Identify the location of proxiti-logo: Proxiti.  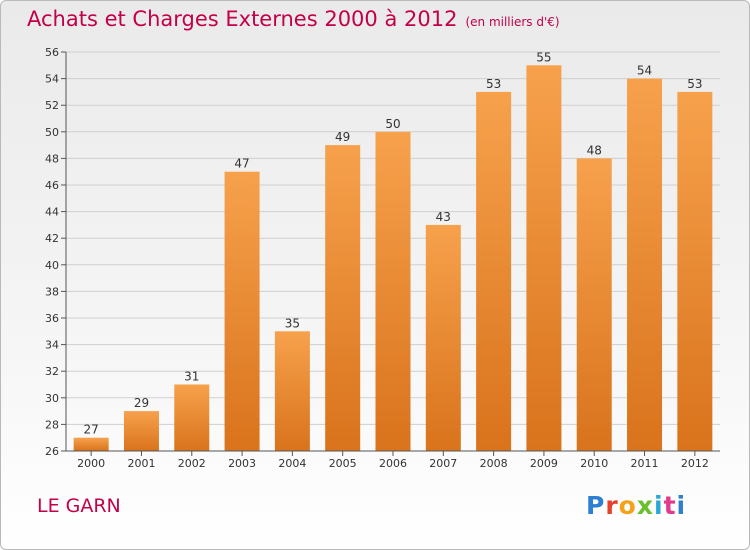
(636, 505).